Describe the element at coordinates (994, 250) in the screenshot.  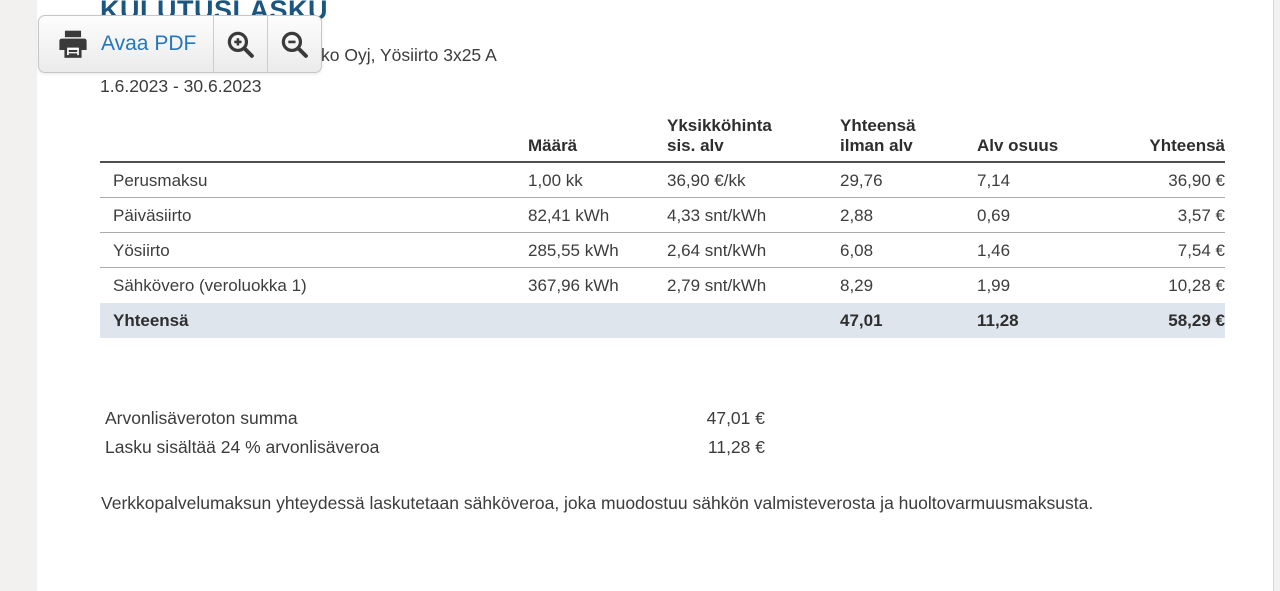
I see `row-alv-osuus: 1,46` at that location.